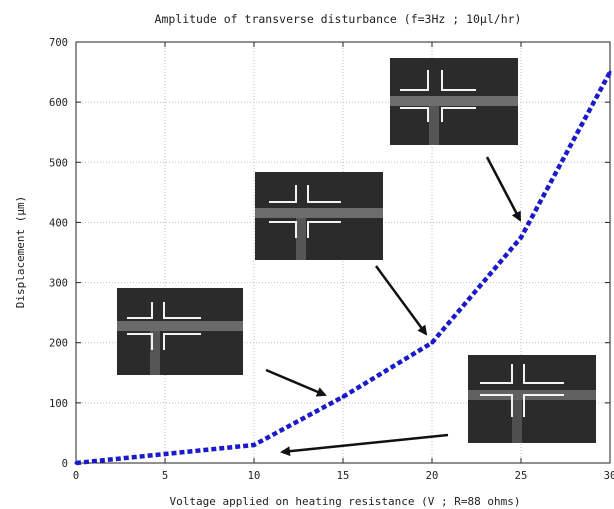  Describe the element at coordinates (58, 404) in the screenshot. I see `y-tick-label: 100` at that location.